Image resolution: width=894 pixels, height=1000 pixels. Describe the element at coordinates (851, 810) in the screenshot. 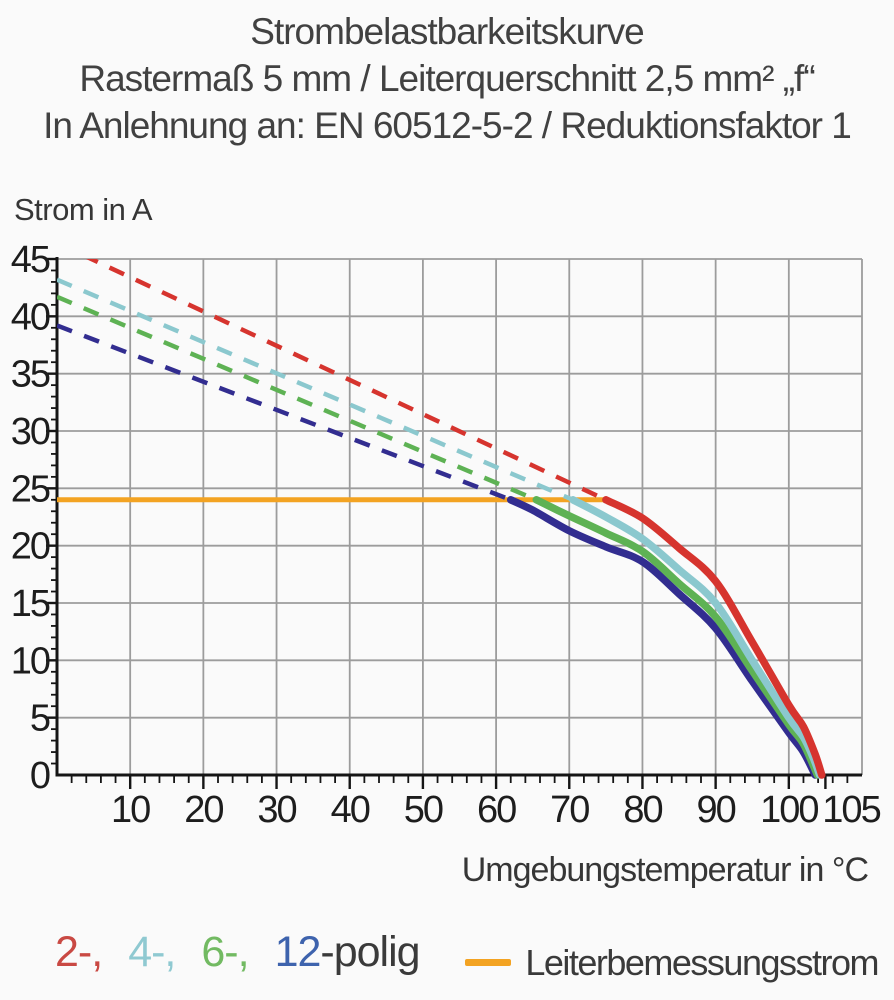

I see `x-tick-label: 105` at that location.